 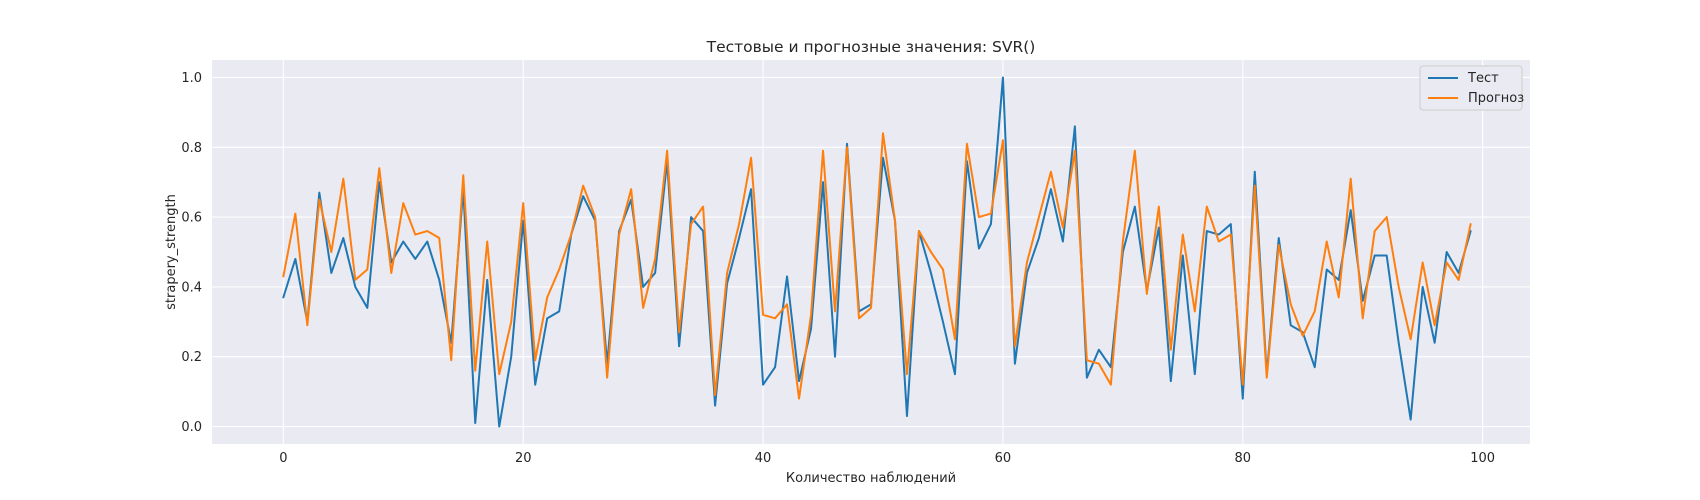 I want to click on y-tick-label: 0.4, so click(x=191, y=287).